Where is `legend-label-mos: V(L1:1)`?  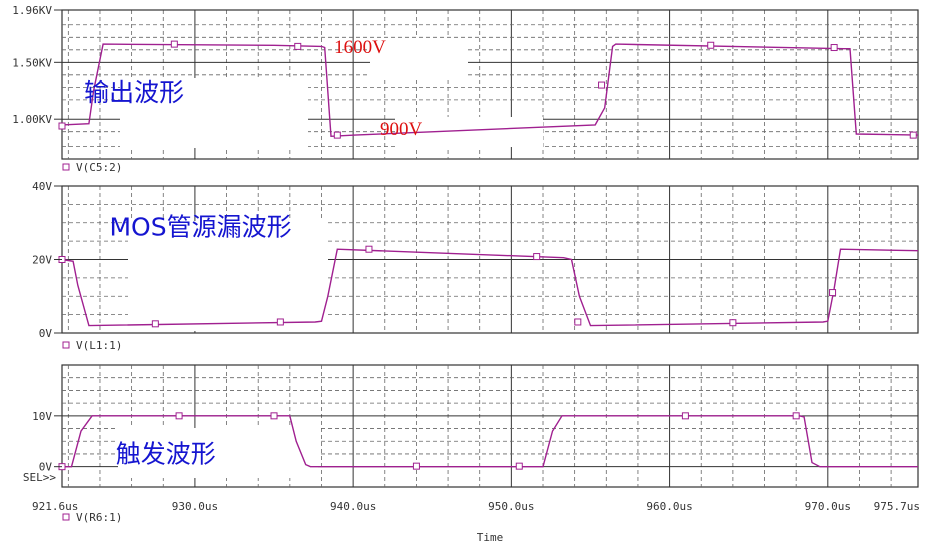 legend-label-mos: V(L1:1) is located at coordinates (99, 345).